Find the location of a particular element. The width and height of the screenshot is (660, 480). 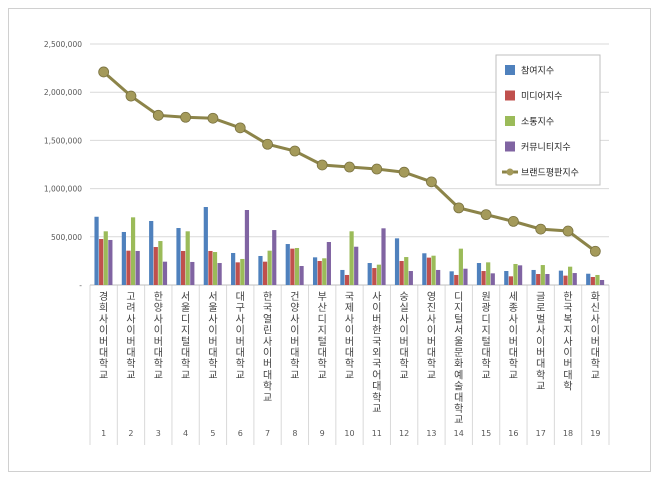

legend-swatch is located at coordinates (510, 146).